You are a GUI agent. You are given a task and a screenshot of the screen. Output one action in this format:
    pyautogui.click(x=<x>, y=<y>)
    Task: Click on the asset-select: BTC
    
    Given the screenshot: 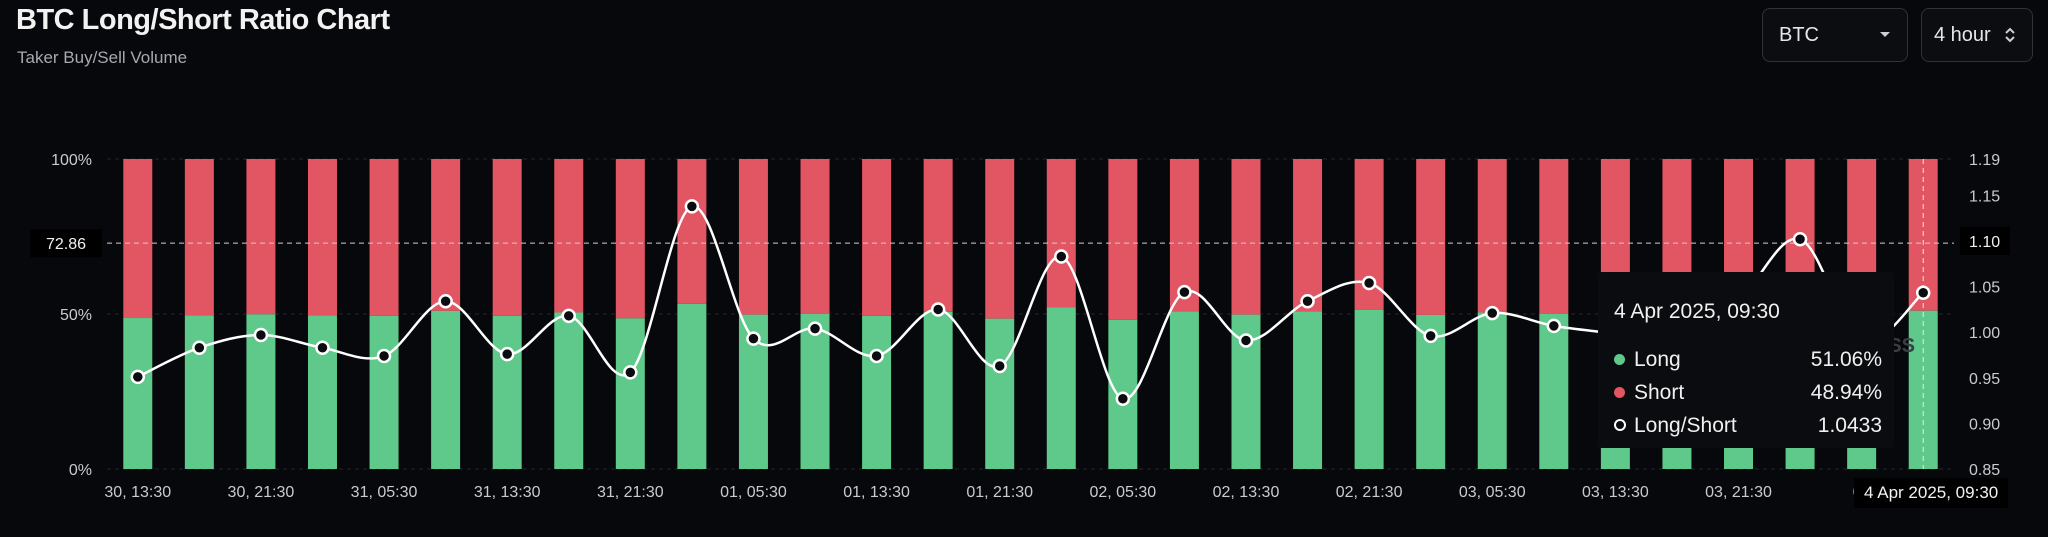 What is the action you would take?
    pyautogui.click(x=1835, y=35)
    